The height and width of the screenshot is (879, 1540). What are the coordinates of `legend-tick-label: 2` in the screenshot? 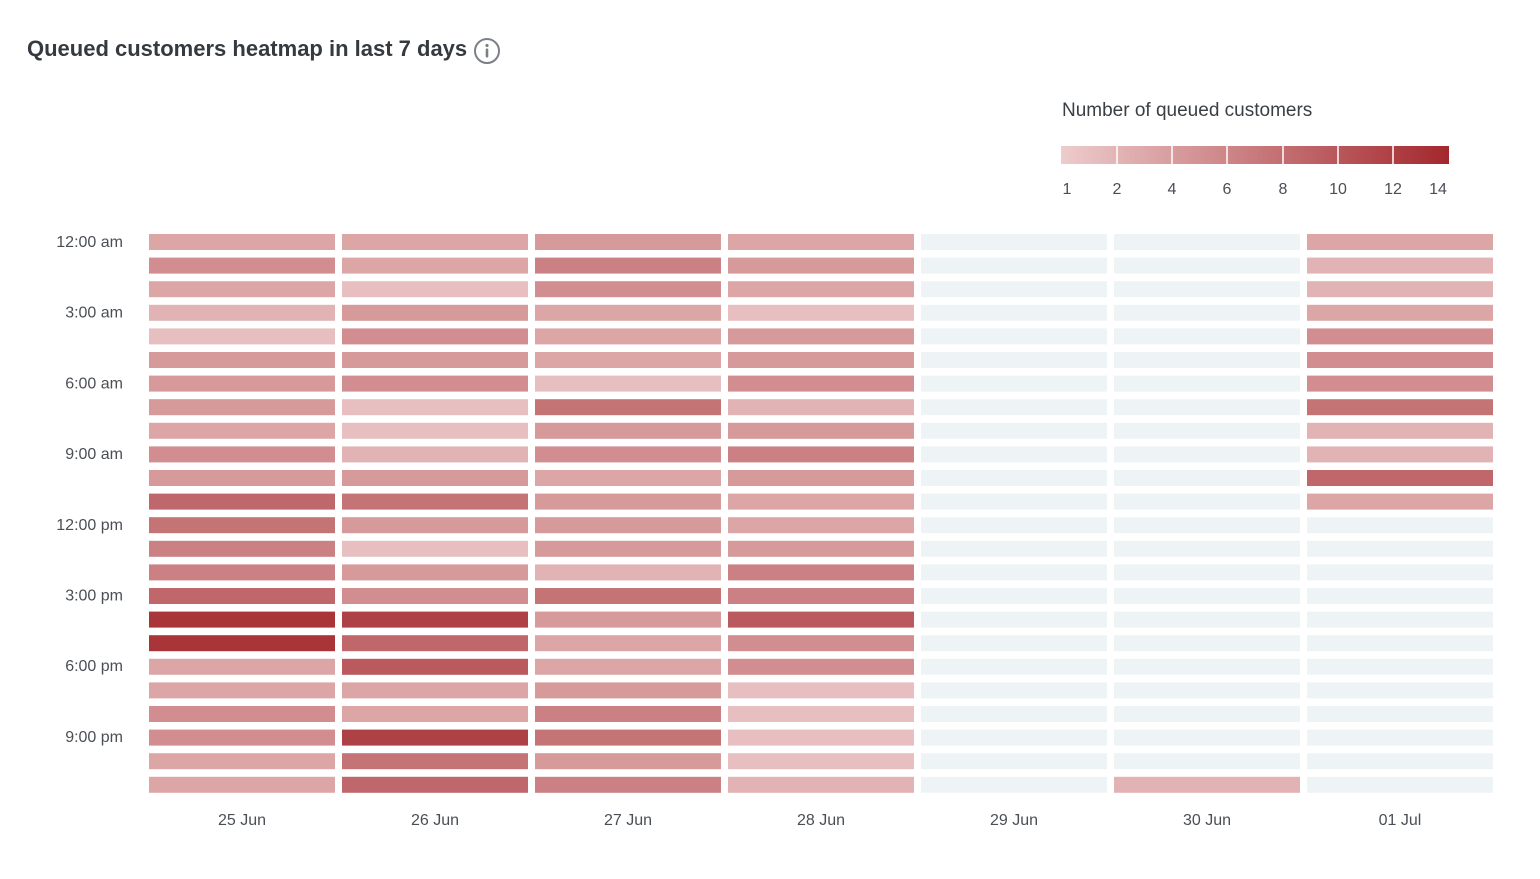 It's located at (1117, 189).